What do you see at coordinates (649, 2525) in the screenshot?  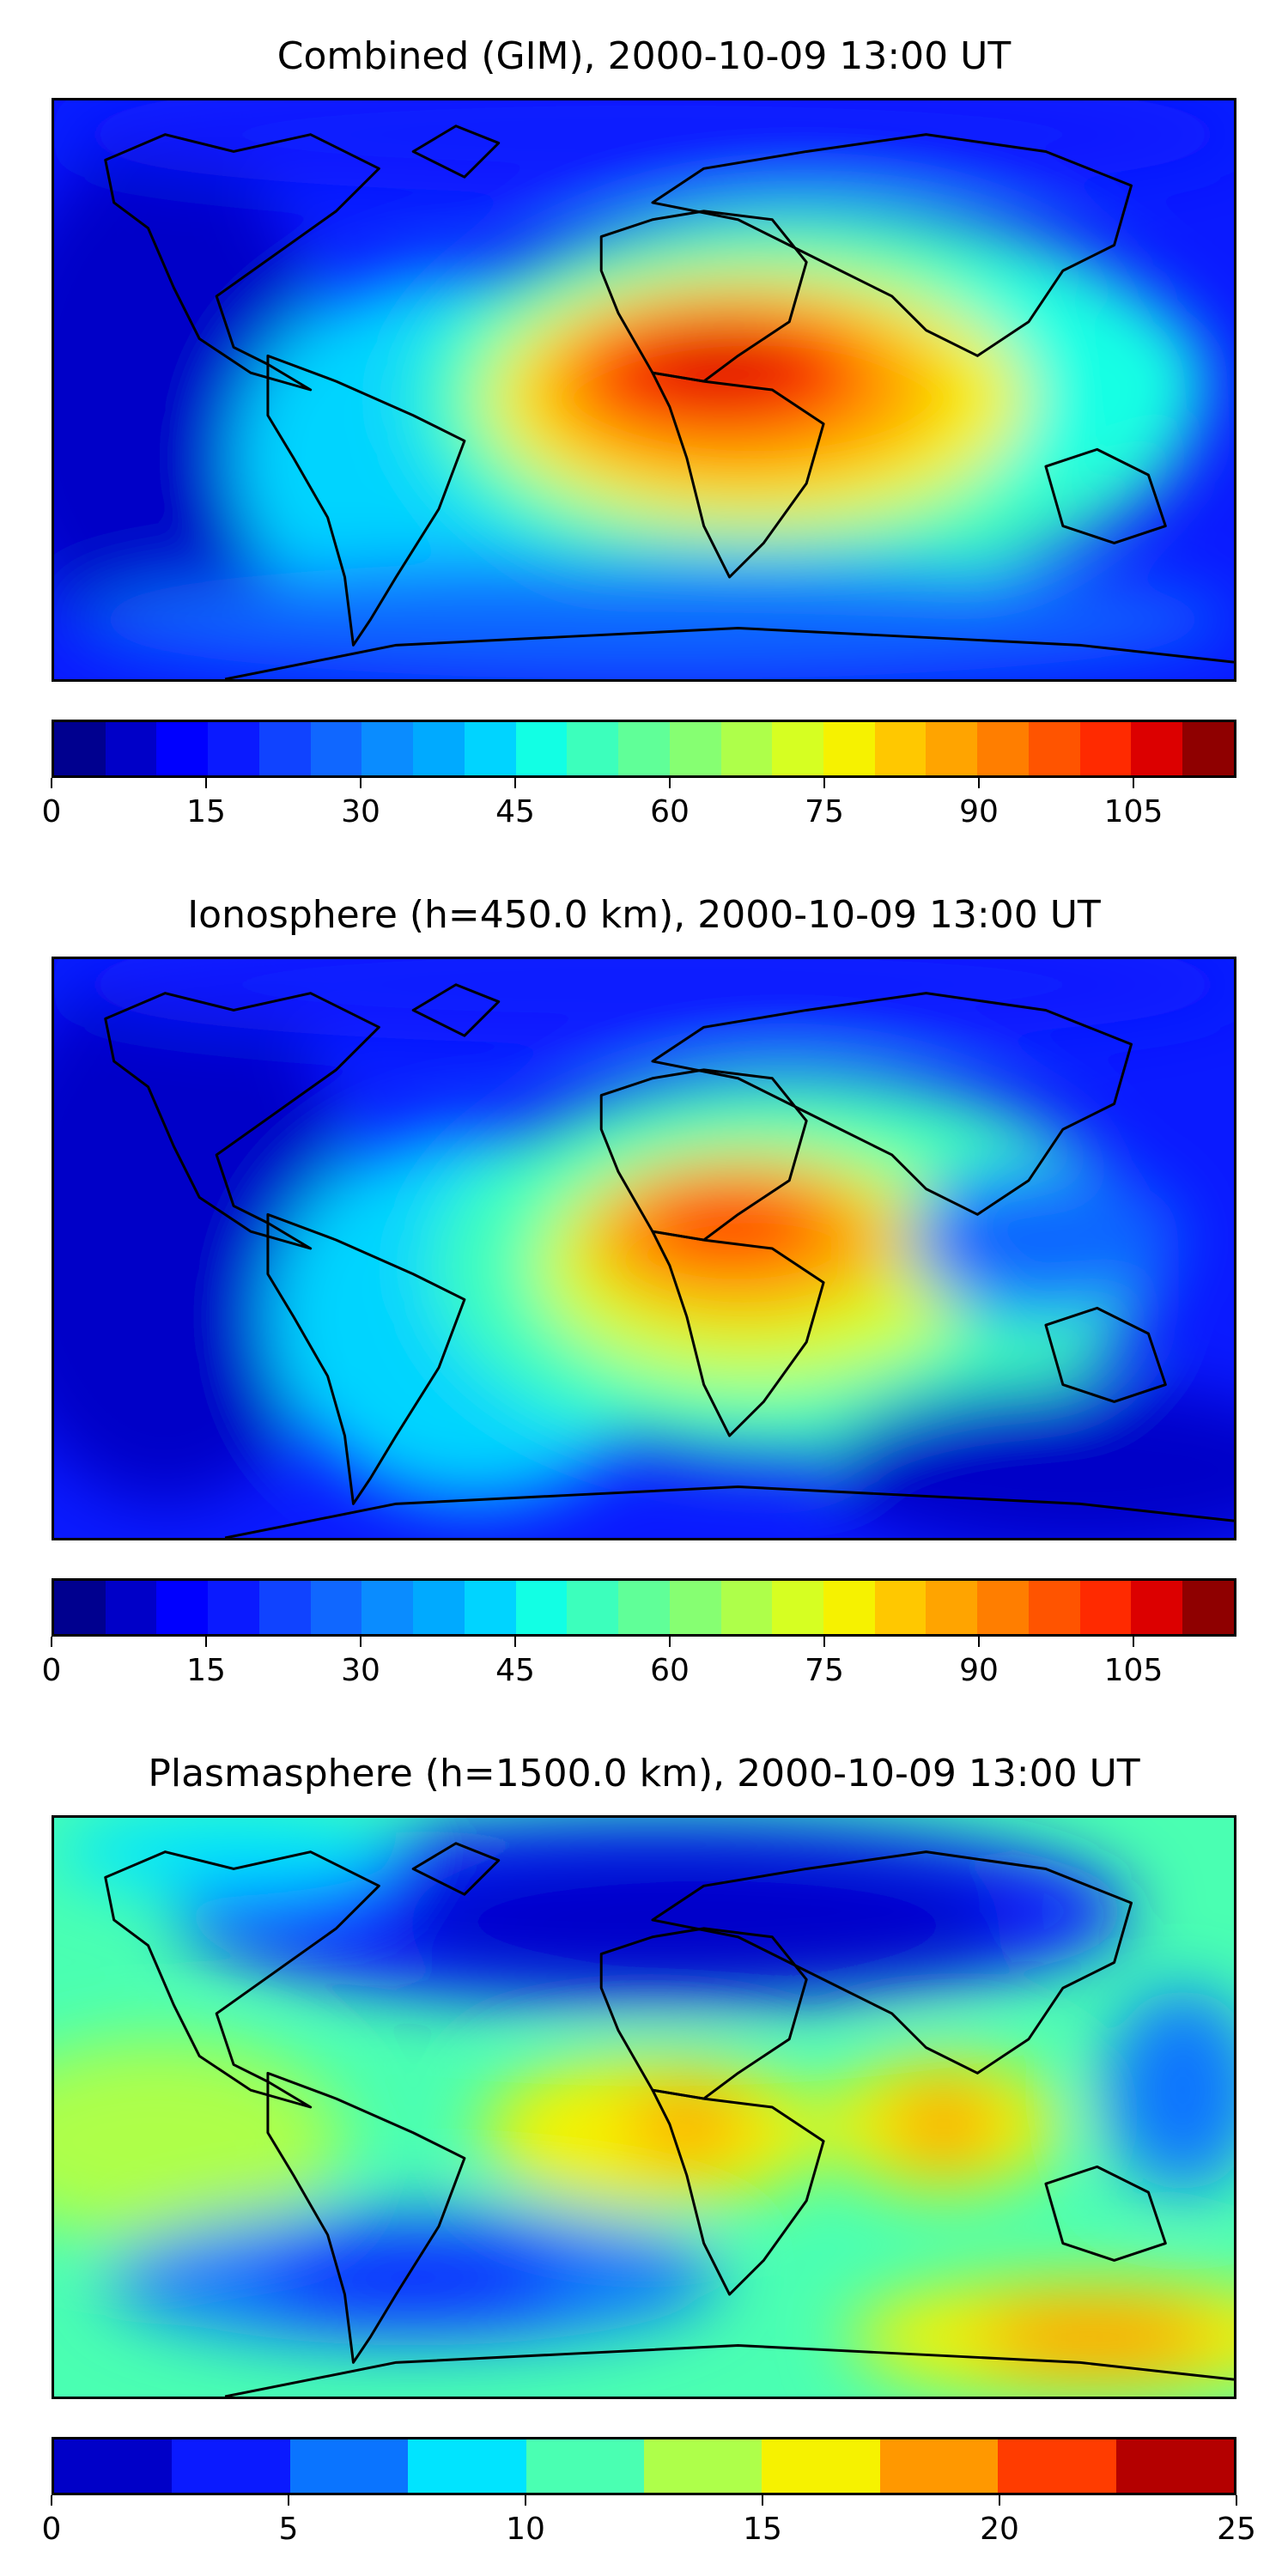 I see `plasmasphere-colorbar-ticks: 0 5 10 15 20 25` at bounding box center [649, 2525].